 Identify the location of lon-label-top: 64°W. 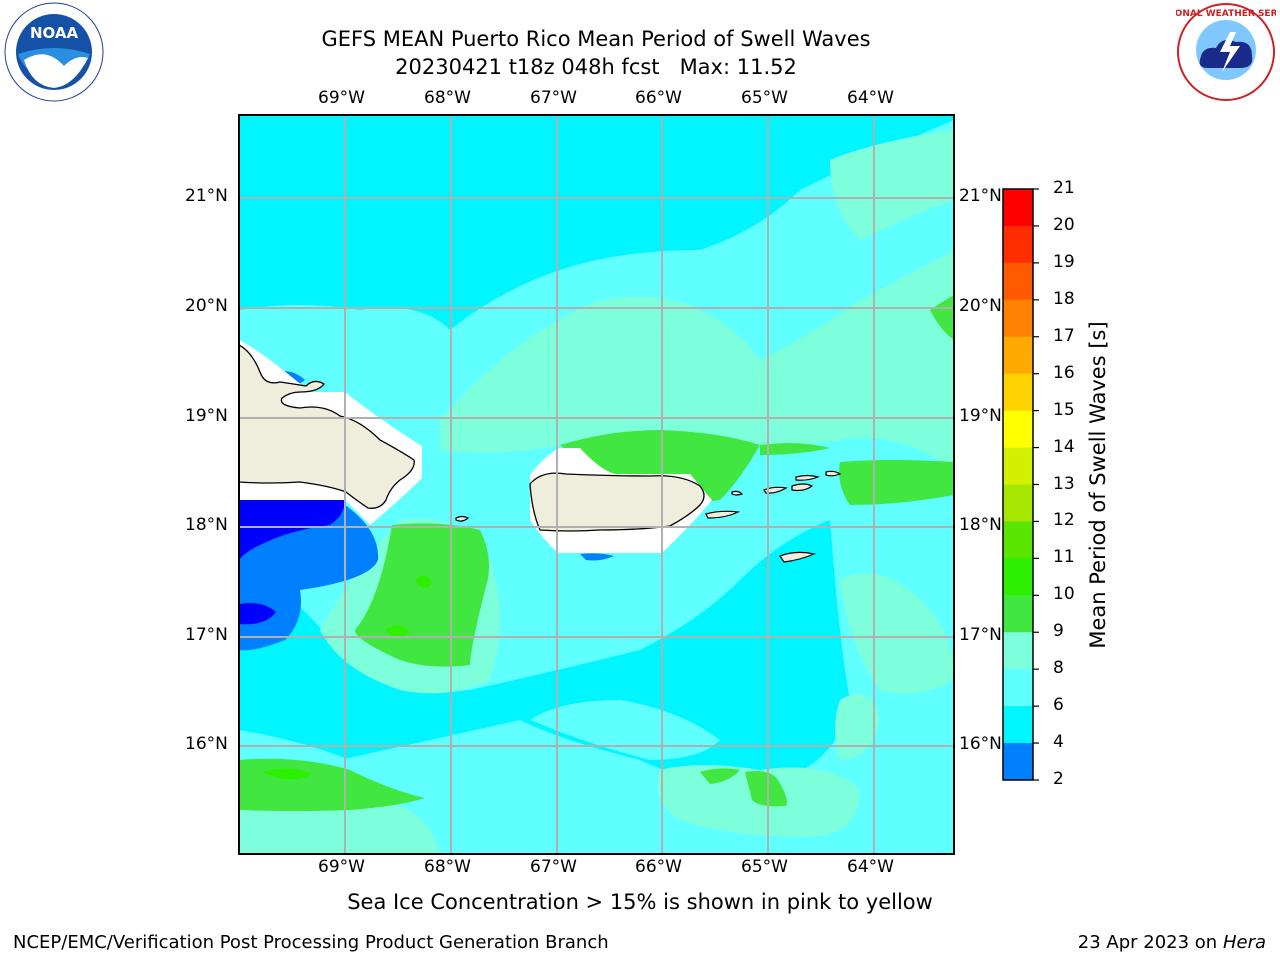
(870, 98).